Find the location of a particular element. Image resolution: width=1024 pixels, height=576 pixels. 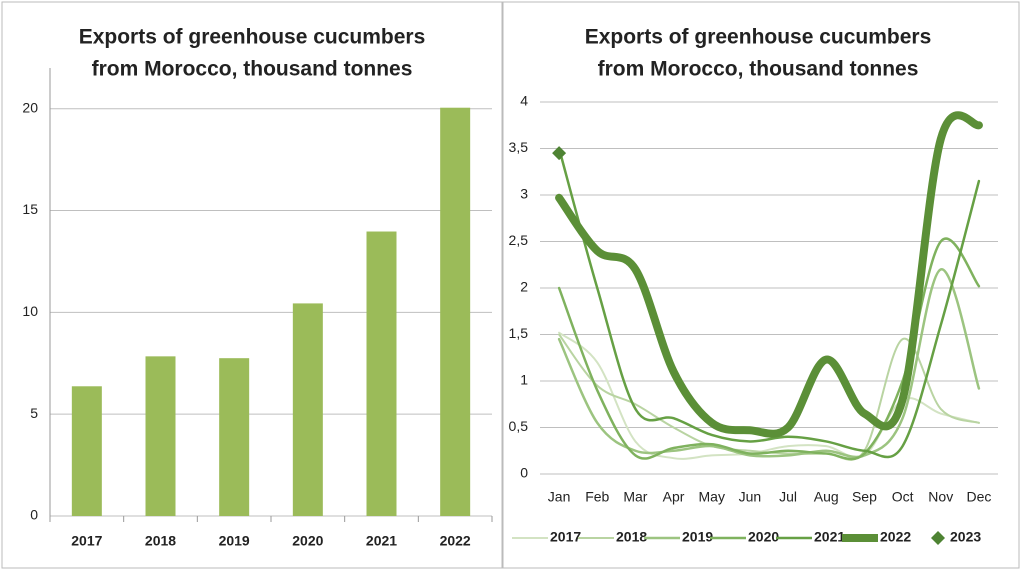

y-tick-label: 2,5 is located at coordinates (519, 240).